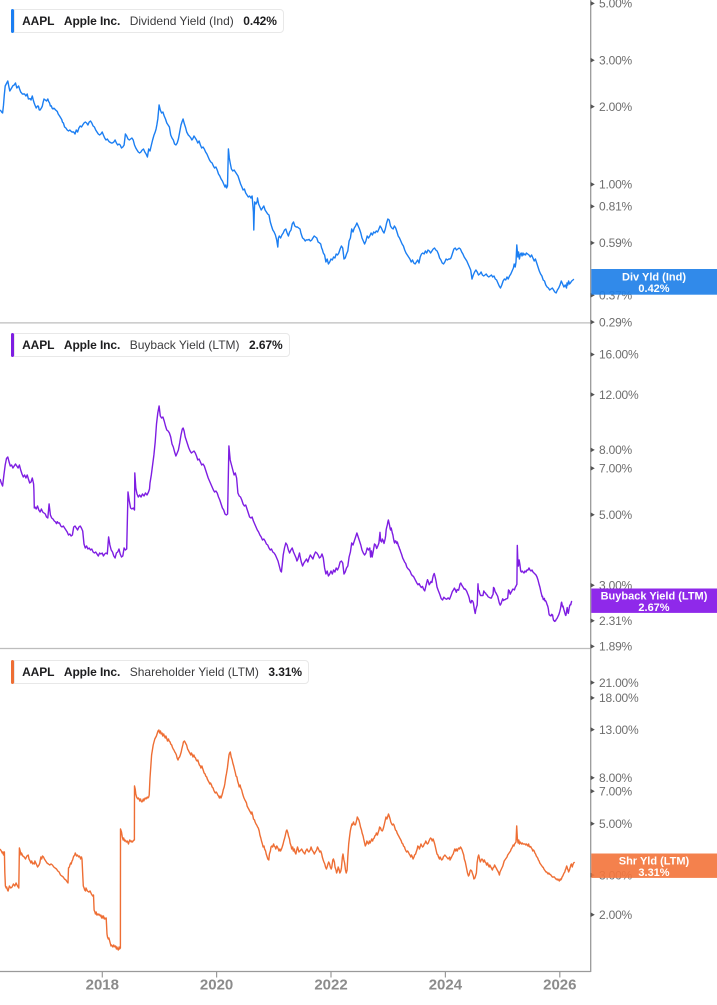  I want to click on svg-text: 2026, so click(559, 985).